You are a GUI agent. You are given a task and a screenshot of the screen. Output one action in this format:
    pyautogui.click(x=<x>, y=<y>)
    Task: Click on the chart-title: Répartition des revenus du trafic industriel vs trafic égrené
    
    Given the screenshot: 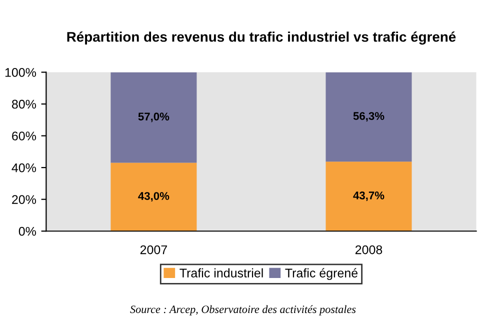 What is the action you would take?
    pyautogui.click(x=261, y=38)
    